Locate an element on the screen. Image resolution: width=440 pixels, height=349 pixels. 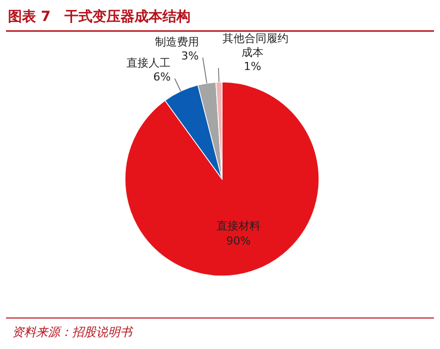
data-label: 90% is located at coordinates (238, 241).